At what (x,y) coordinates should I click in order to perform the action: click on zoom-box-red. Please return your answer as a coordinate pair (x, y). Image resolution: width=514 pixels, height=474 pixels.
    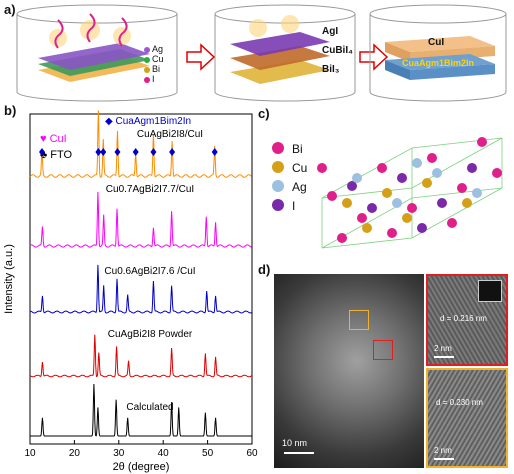
    Looking at the image, I should click on (383, 350).